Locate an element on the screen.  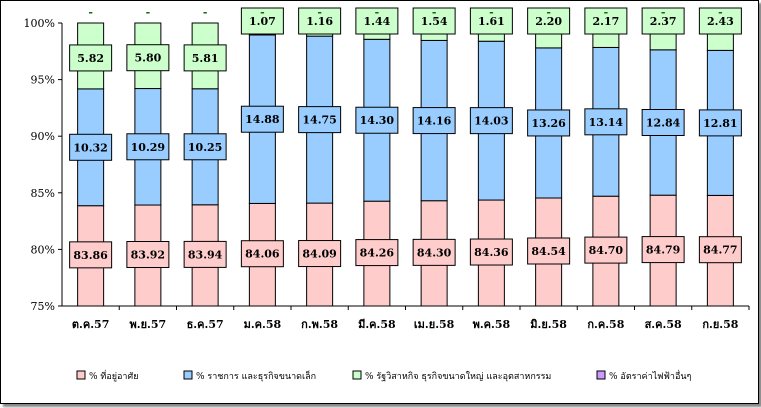
data-label: 14.03 is located at coordinates (491, 121).